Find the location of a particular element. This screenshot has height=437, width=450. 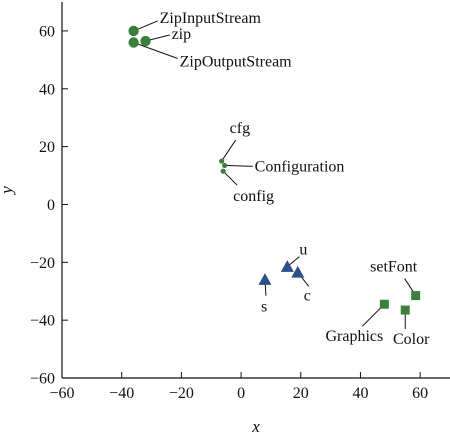

point-label: Color is located at coordinates (411, 339).